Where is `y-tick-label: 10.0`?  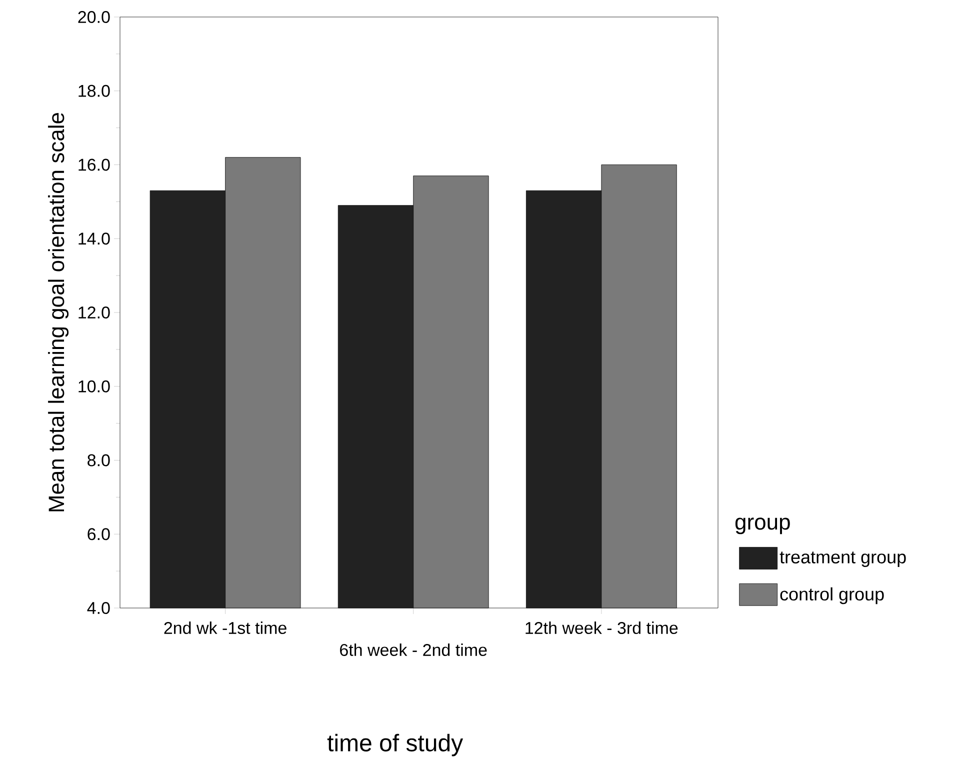 y-tick-label: 10.0 is located at coordinates (94, 386).